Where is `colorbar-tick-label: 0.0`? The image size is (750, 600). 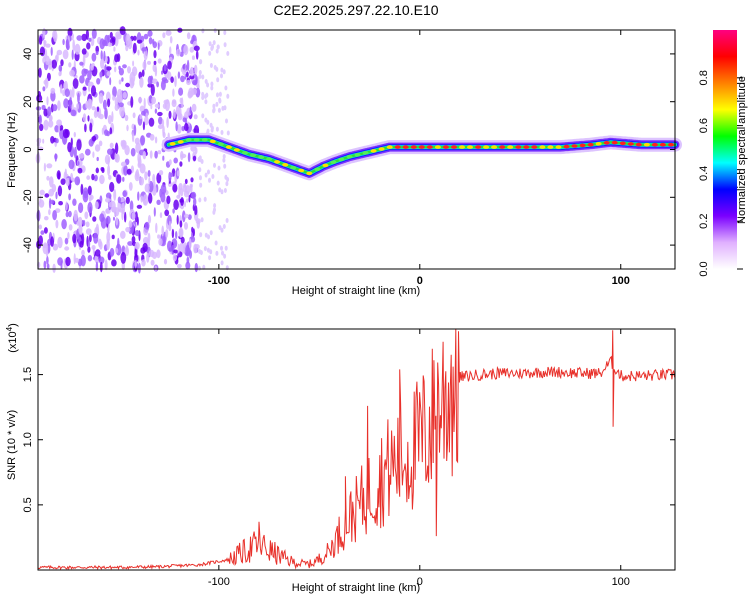 colorbar-tick-label: 0.0 is located at coordinates (704, 268).